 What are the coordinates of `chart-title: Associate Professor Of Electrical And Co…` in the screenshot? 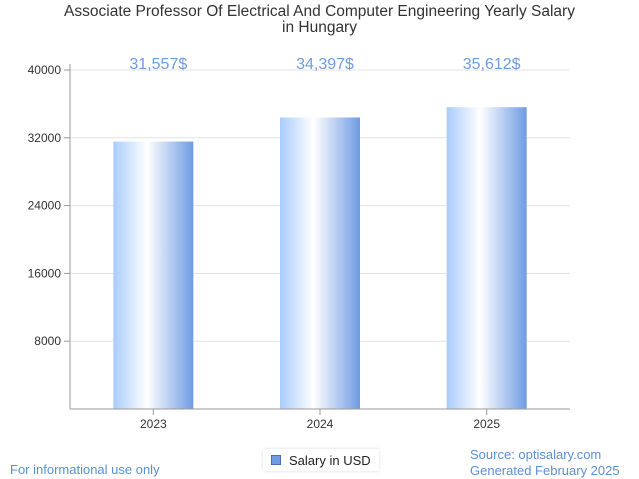 It's located at (319, 20).